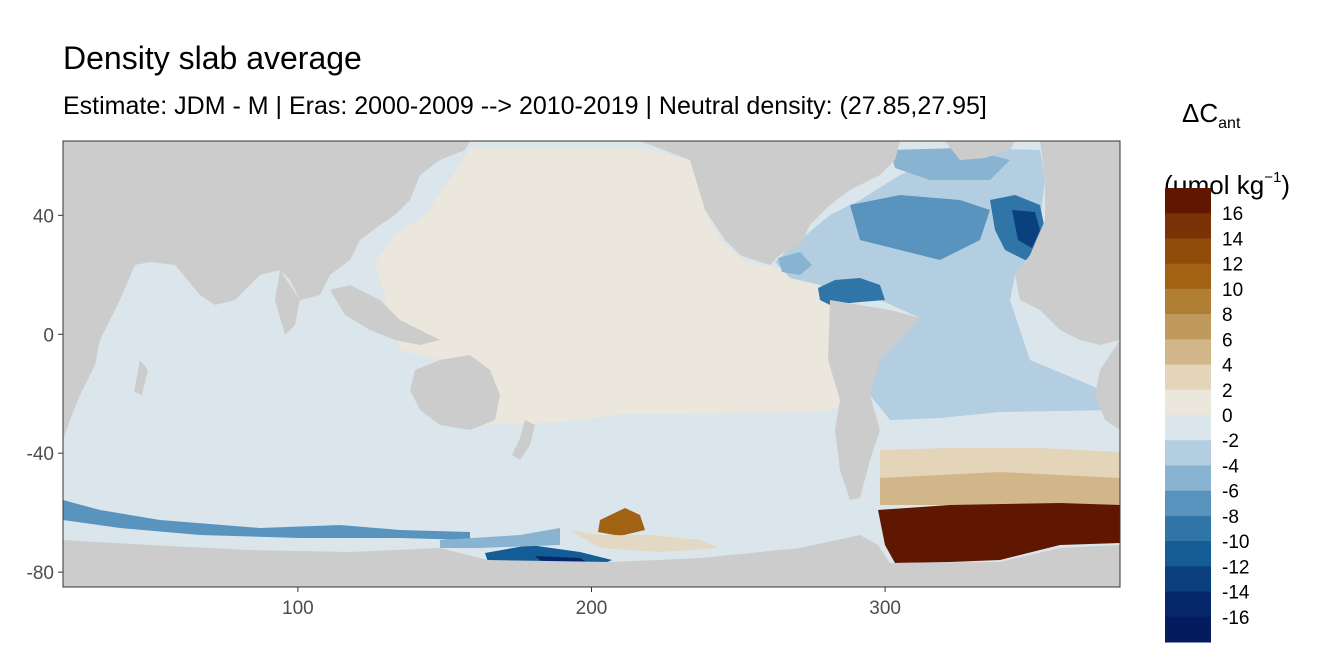  What do you see at coordinates (1236, 593) in the screenshot?
I see `colorbar-label: -14` at bounding box center [1236, 593].